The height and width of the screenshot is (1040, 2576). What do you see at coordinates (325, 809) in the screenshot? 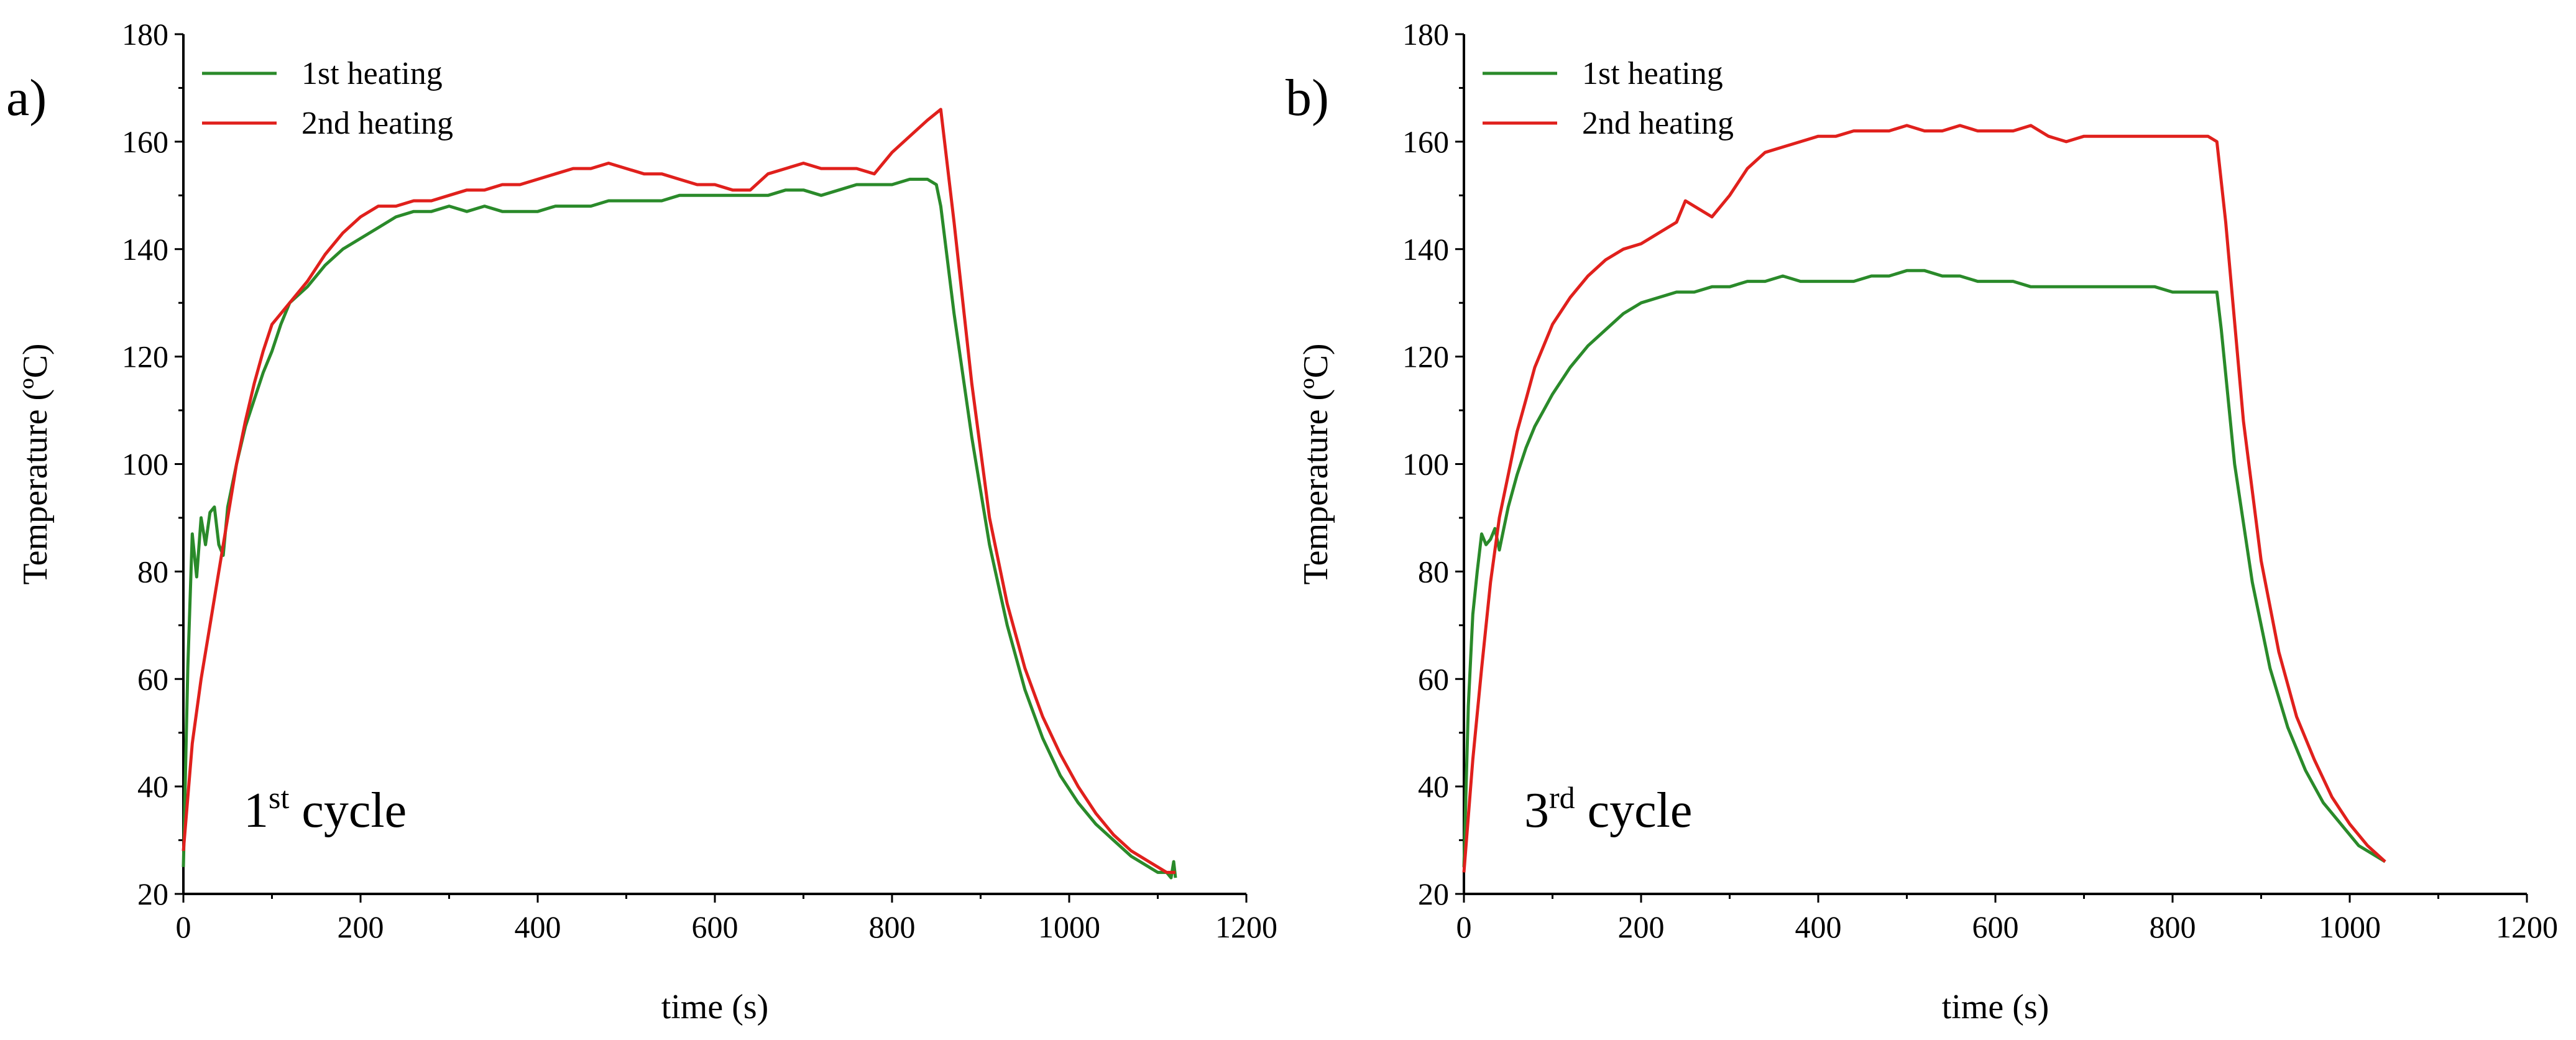
I see `cycle-annotation-a: 1st cycle` at bounding box center [325, 809].